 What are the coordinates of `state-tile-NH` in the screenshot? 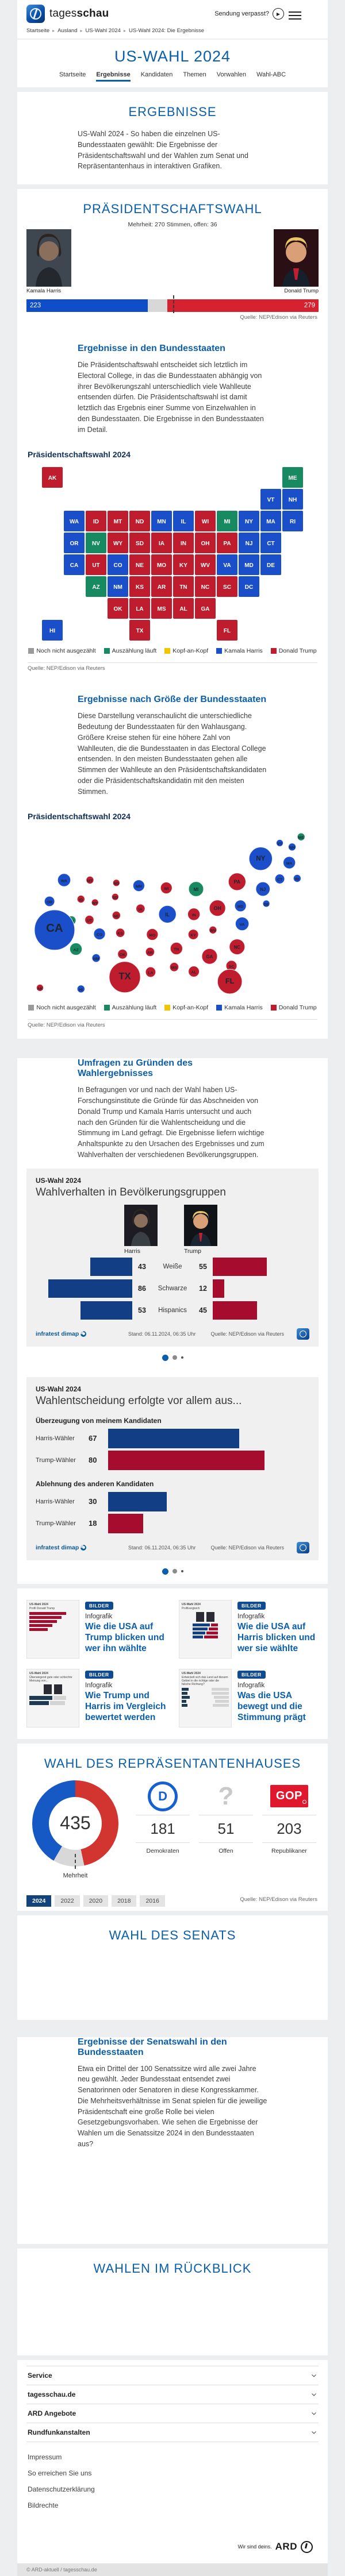 It's located at (292, 499).